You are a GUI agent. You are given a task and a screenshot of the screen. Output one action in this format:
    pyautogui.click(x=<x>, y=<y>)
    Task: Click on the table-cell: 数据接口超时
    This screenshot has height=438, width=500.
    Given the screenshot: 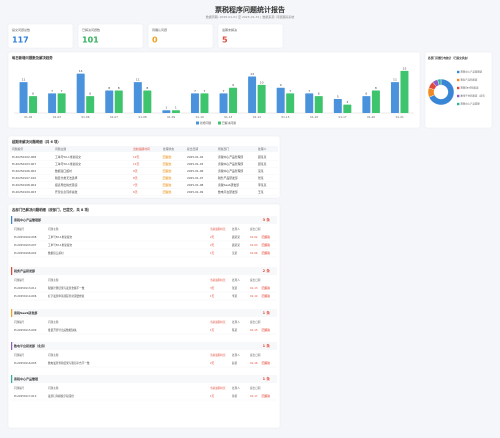 What is the action you would take?
    pyautogui.click(x=56, y=253)
    